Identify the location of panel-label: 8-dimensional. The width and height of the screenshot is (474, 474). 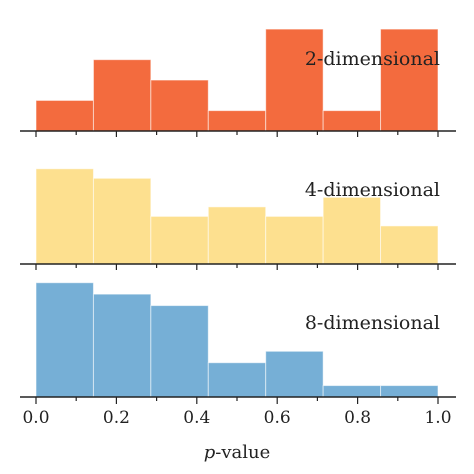
(372, 323).